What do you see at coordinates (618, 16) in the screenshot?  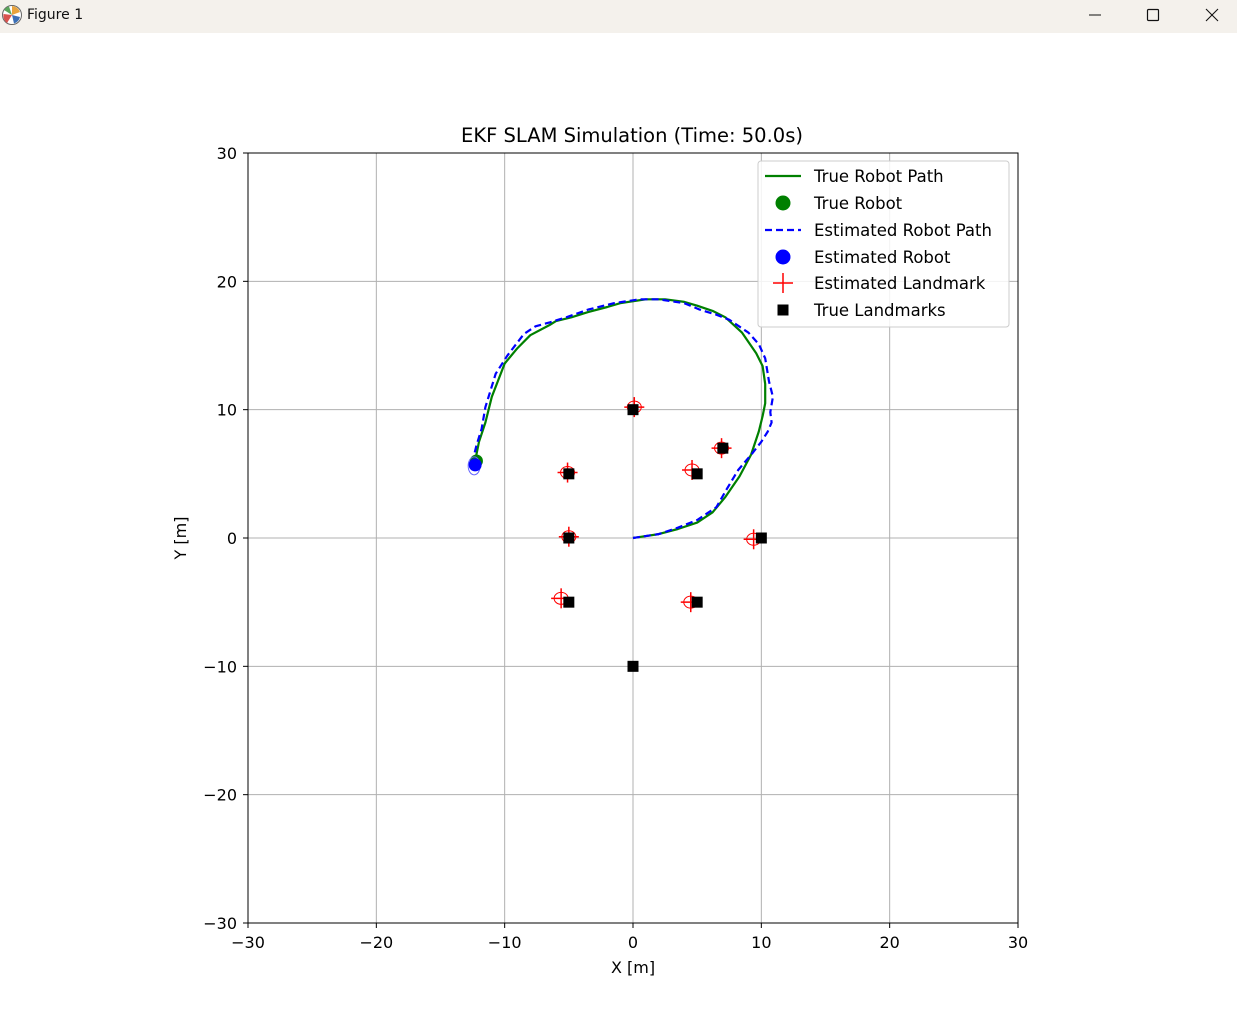 I see `window-title-bar: Figure 1` at bounding box center [618, 16].